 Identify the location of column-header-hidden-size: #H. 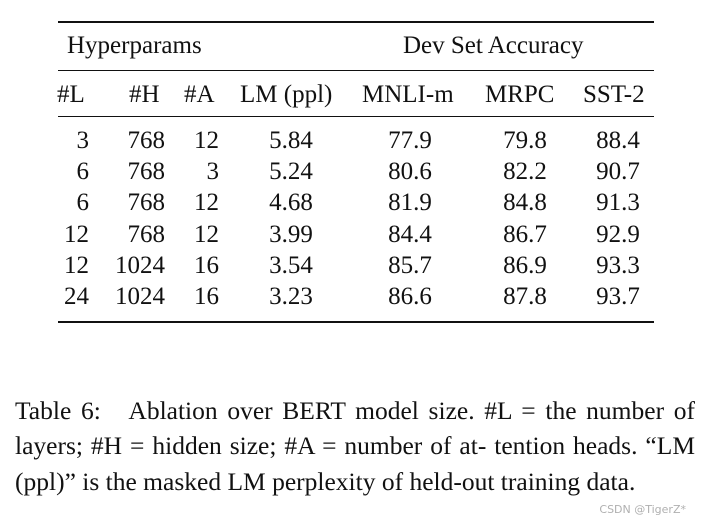
(144, 94).